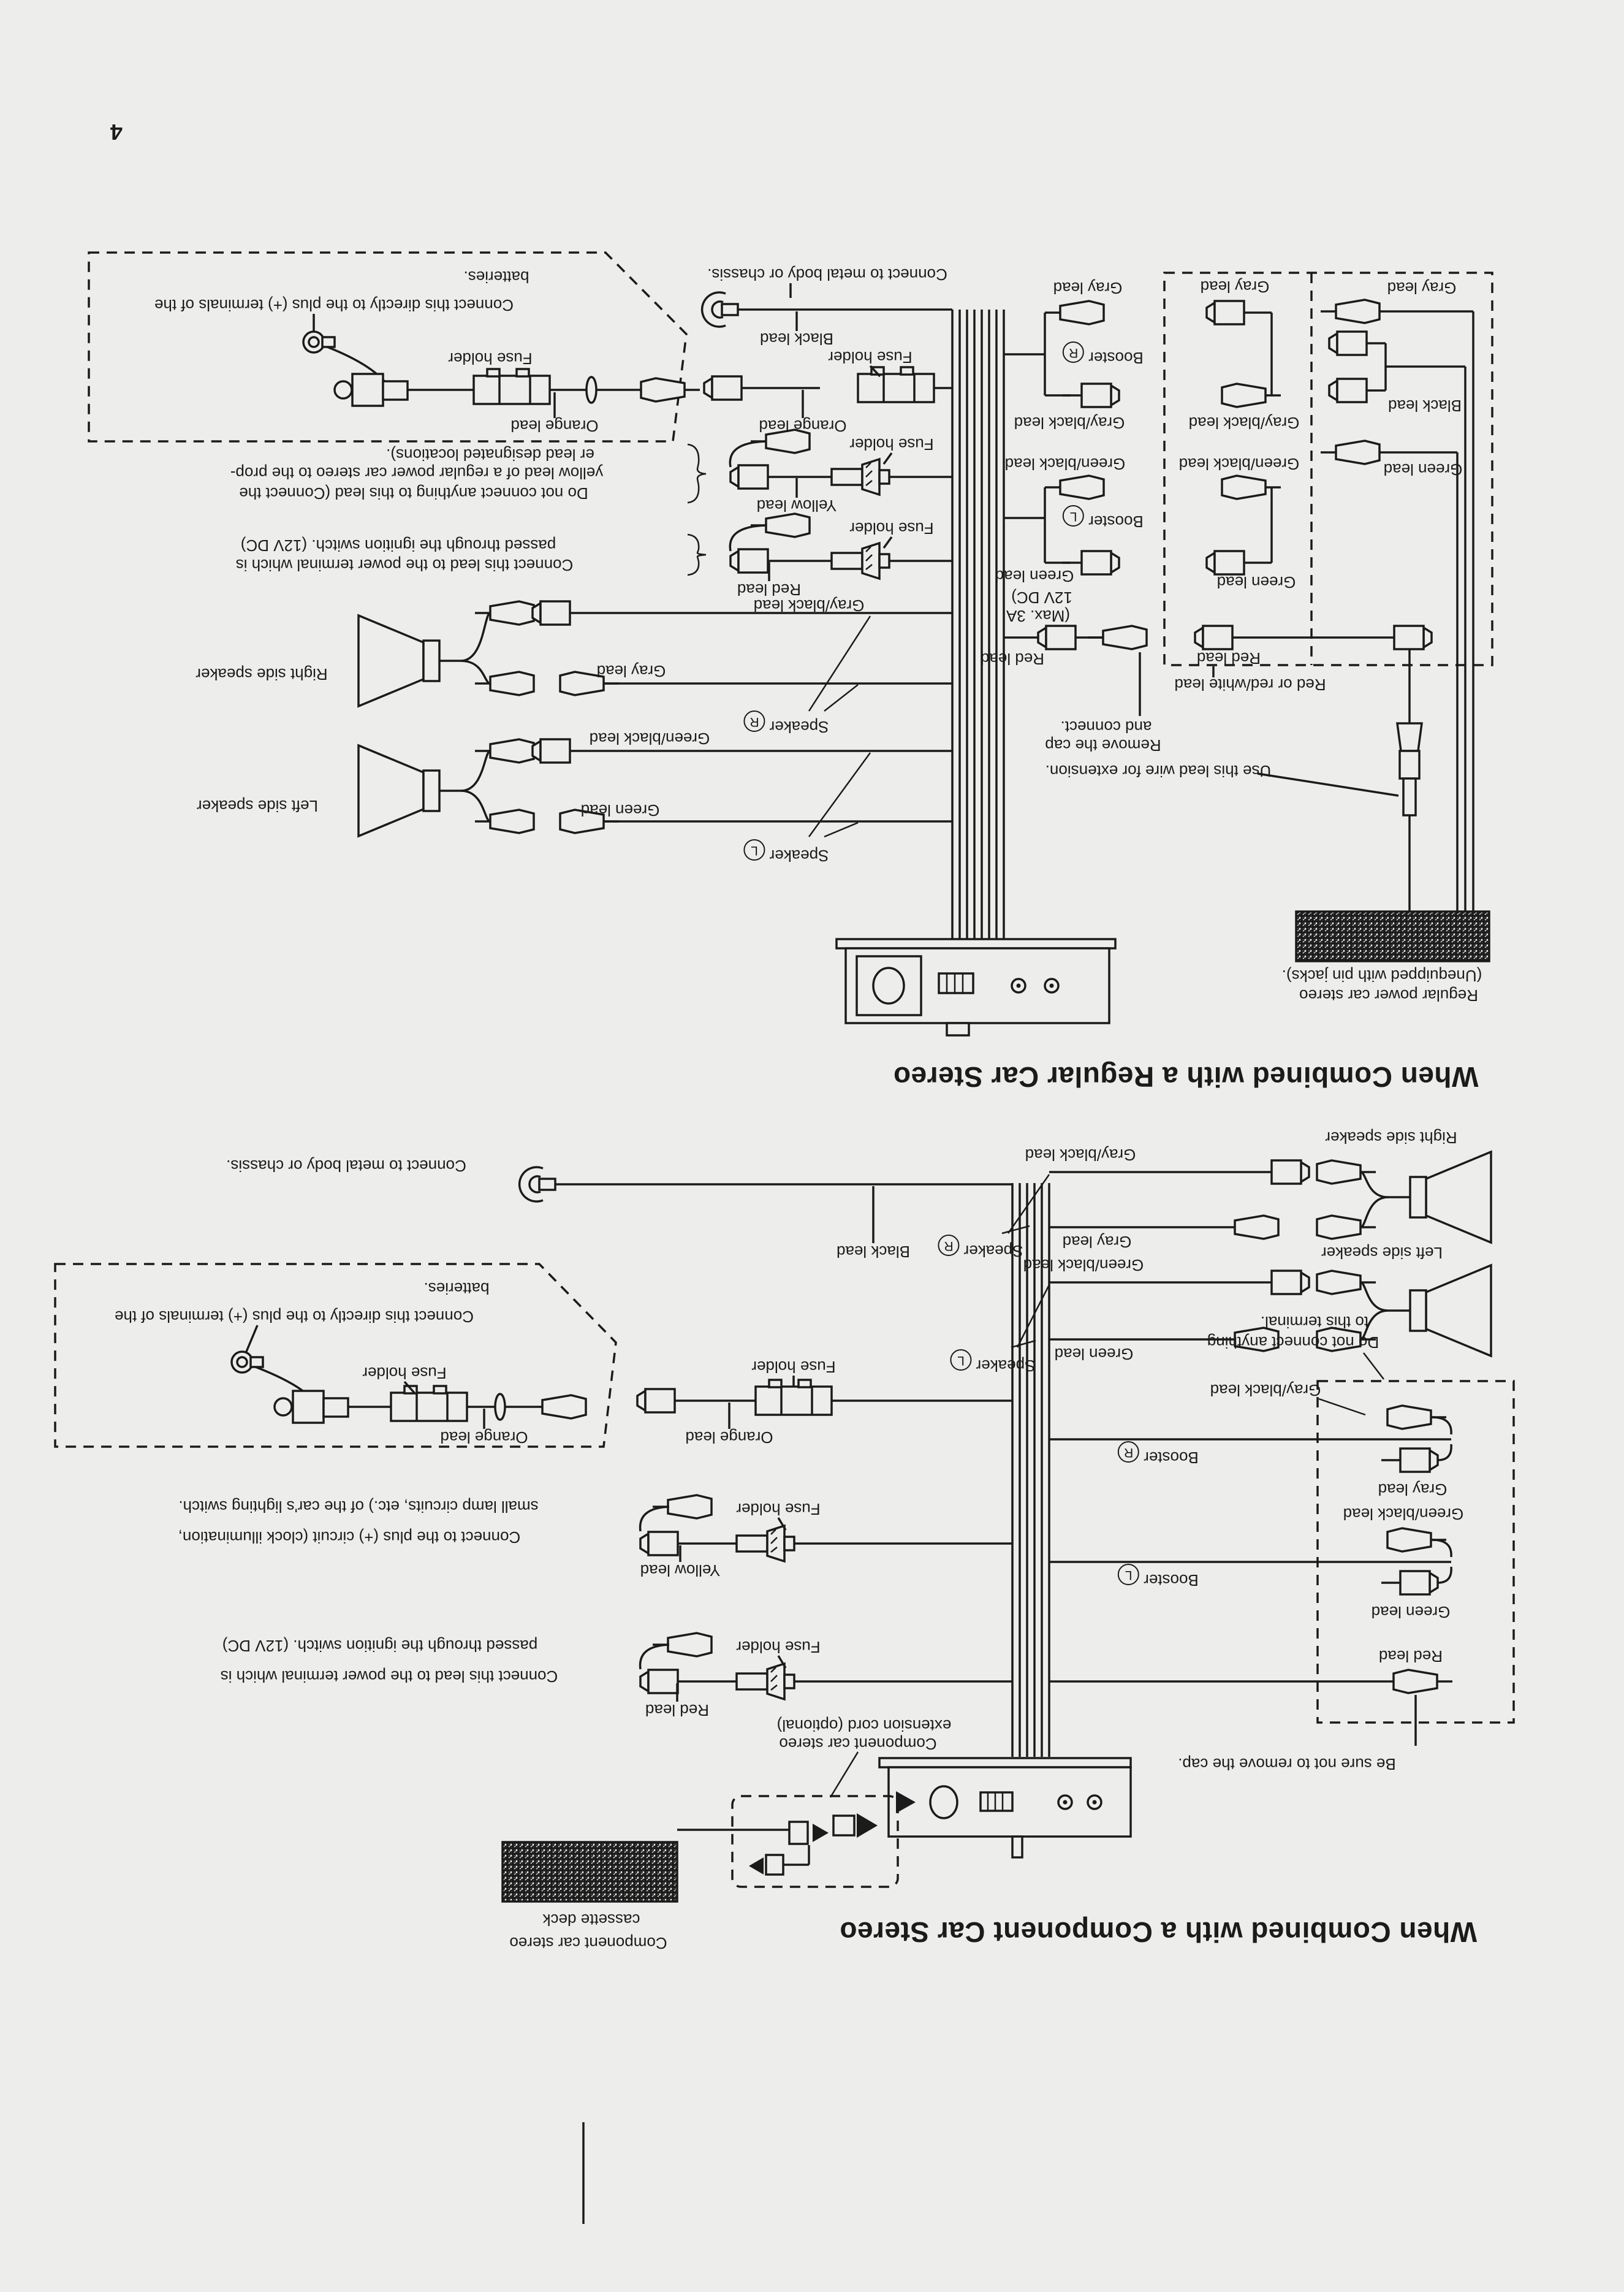 The width and height of the screenshot is (1624, 2292). I want to click on label-booster-r: BoosterR, so click(1103, 354).